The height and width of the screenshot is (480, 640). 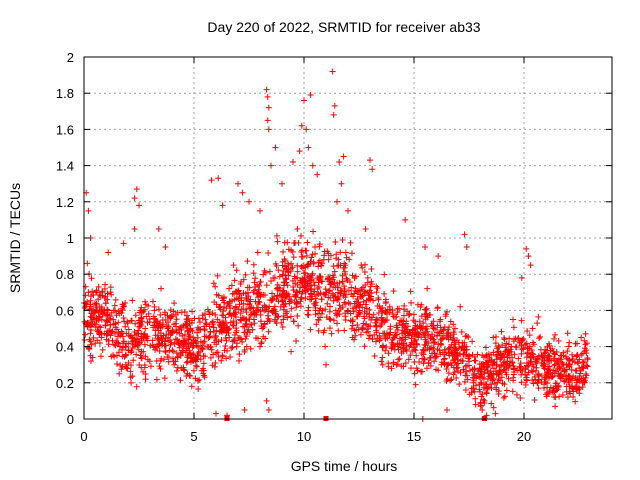 I want to click on x-tick-label: 0, so click(x=83, y=436).